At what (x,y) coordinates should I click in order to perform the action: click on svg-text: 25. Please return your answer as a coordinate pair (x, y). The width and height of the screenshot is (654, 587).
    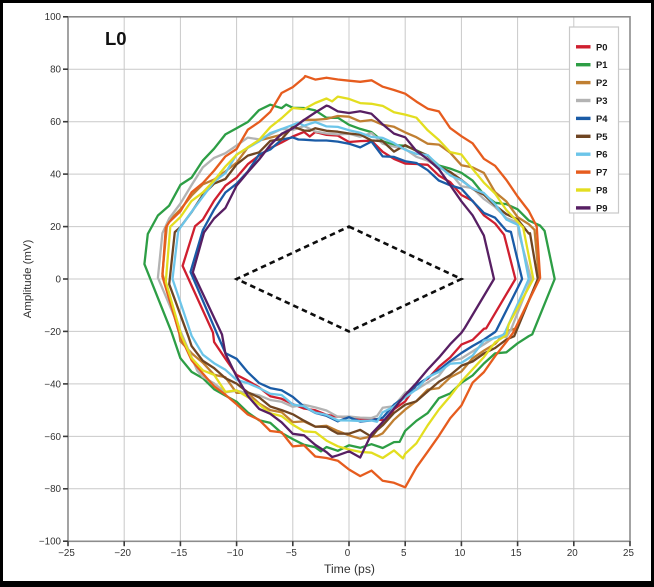
    Looking at the image, I should click on (628, 553).